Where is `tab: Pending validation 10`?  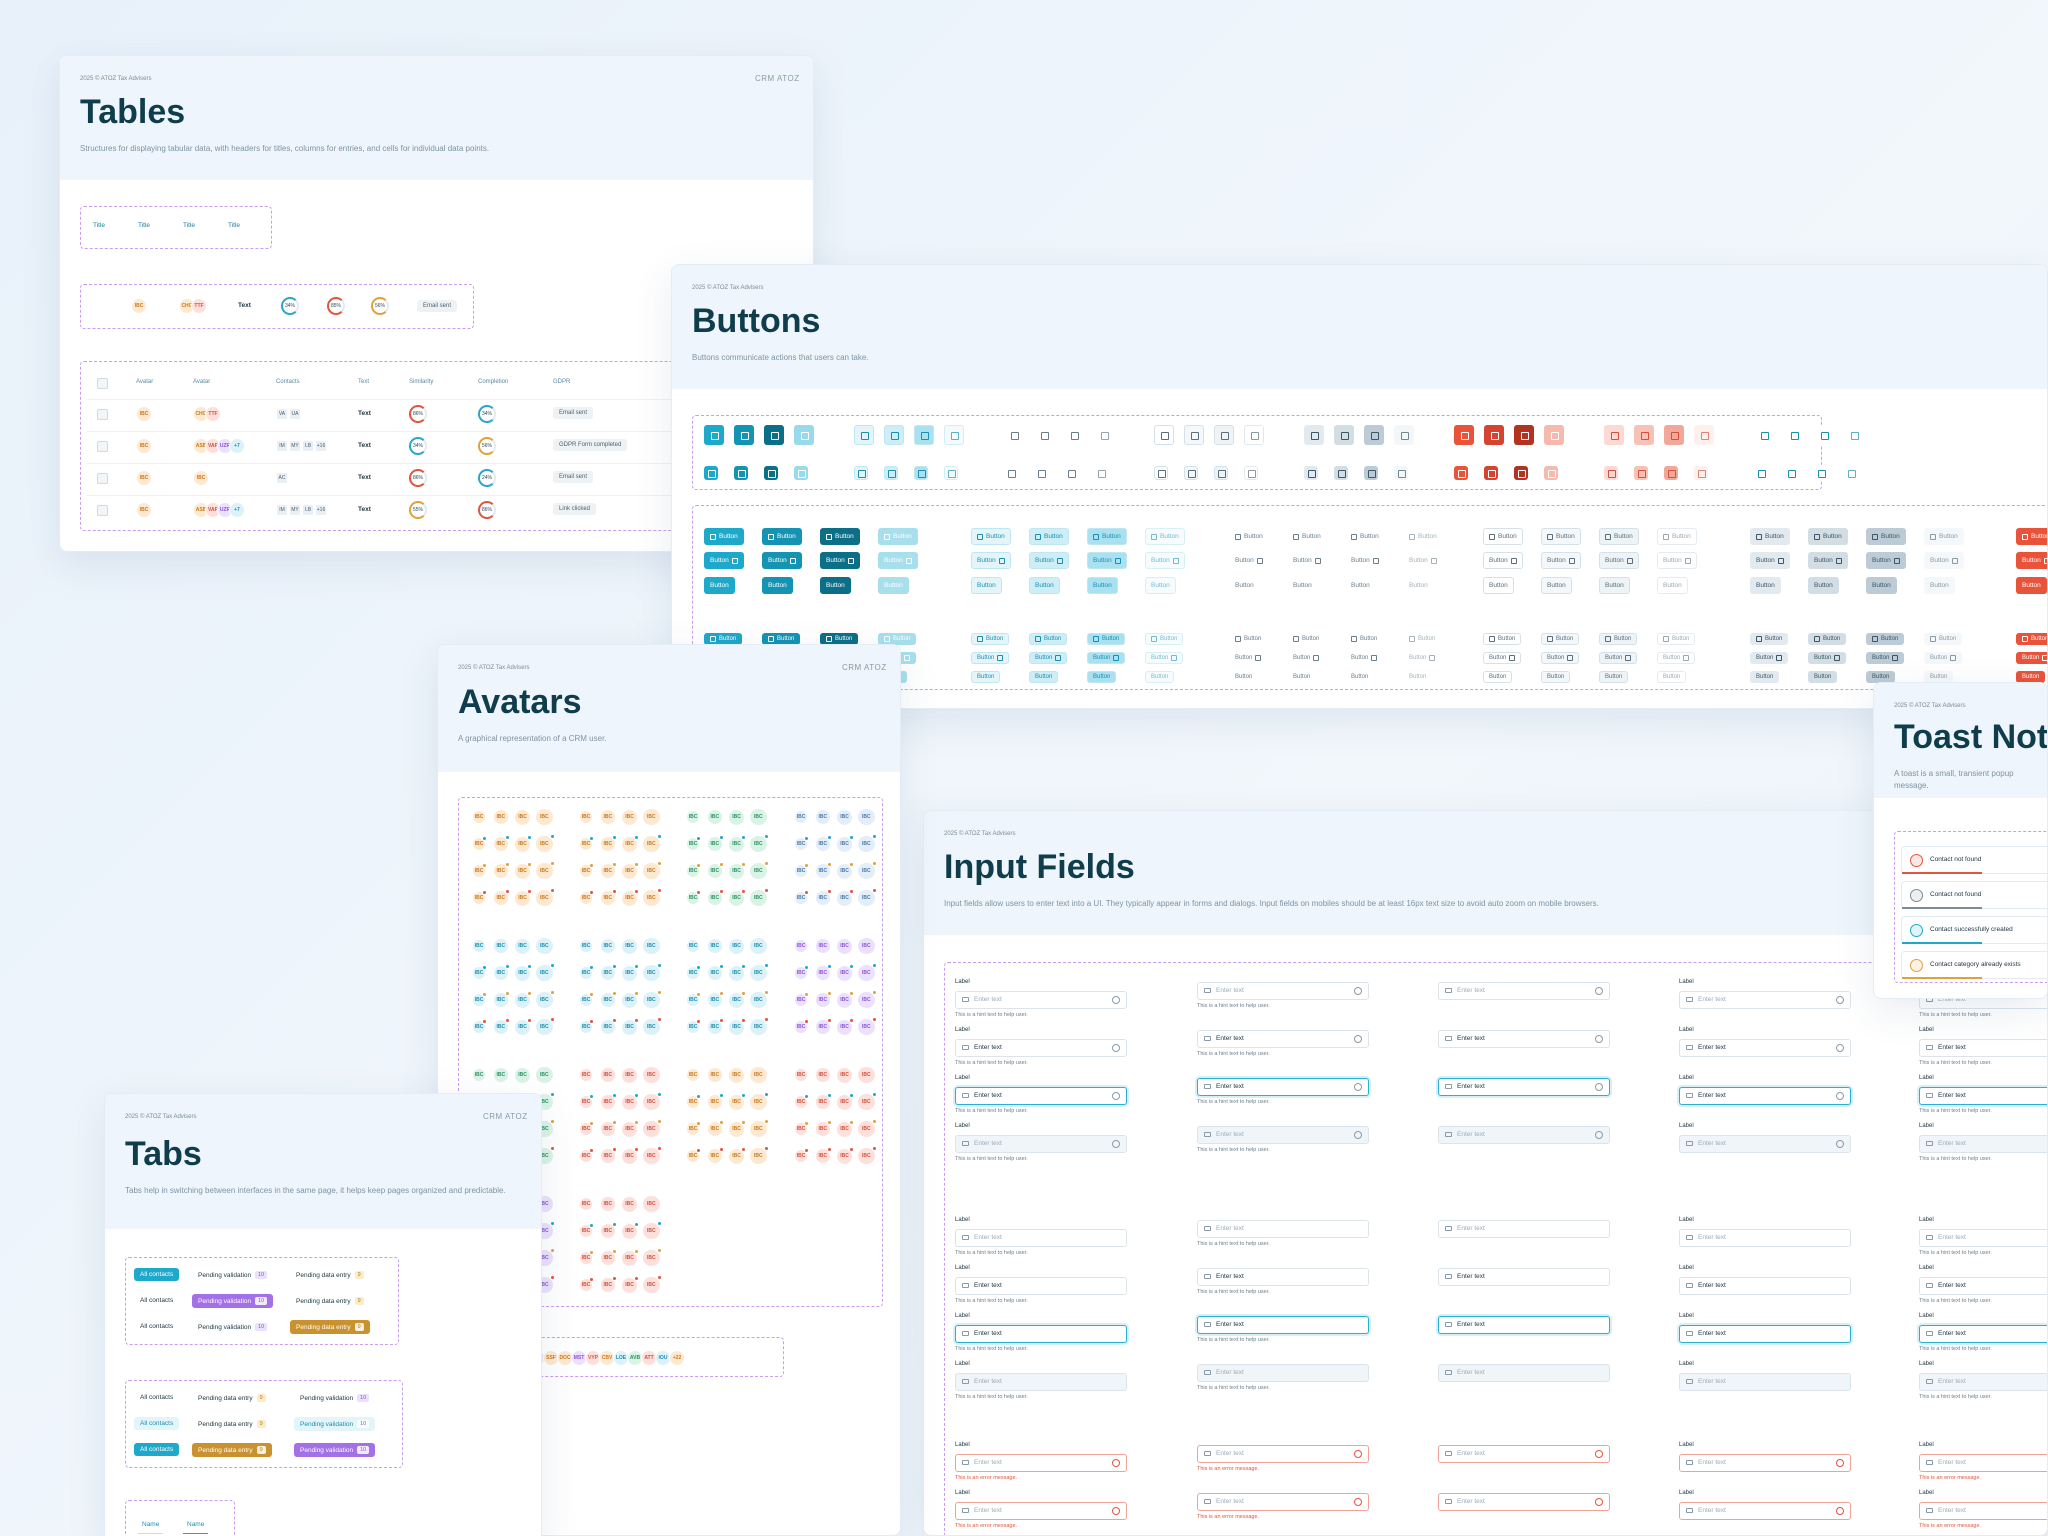 tab: Pending validation 10 is located at coordinates (335, 1450).